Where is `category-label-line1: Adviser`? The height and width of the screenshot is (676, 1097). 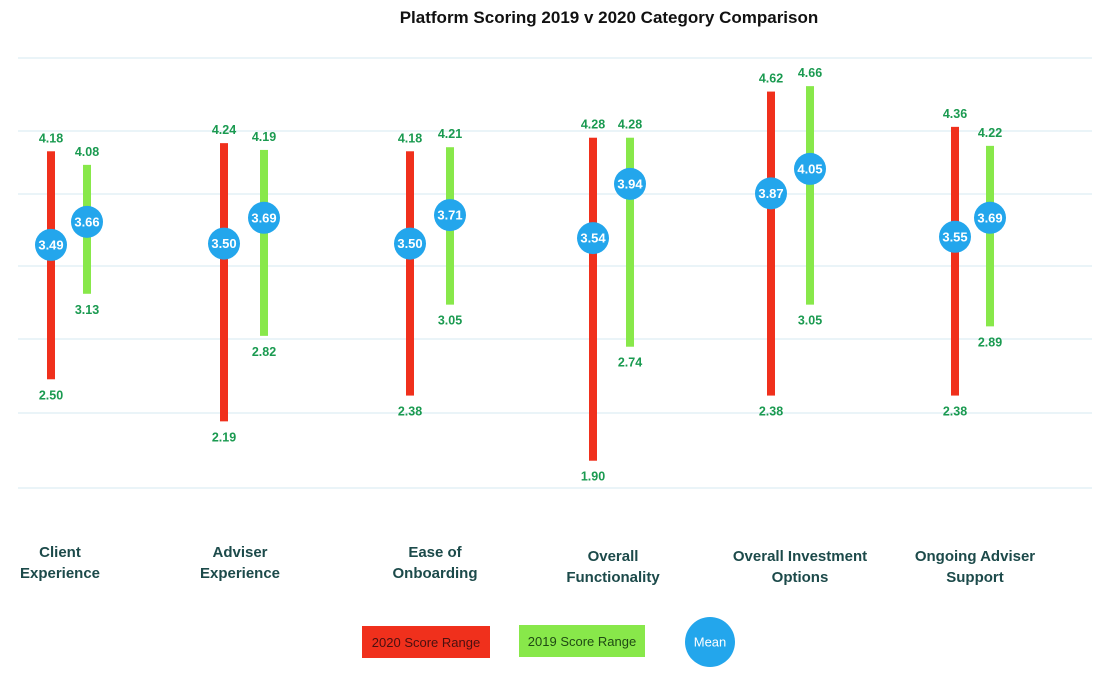
category-label-line1: Adviser is located at coordinates (239, 552).